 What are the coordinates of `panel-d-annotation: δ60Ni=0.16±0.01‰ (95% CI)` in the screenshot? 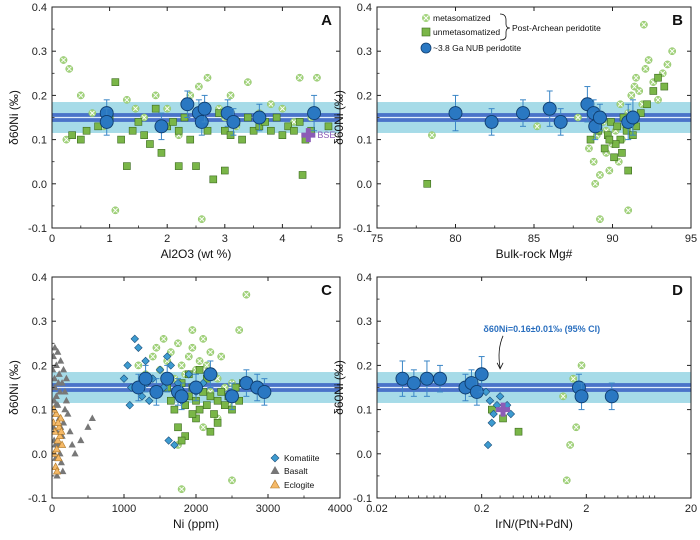 It's located at (541, 329).